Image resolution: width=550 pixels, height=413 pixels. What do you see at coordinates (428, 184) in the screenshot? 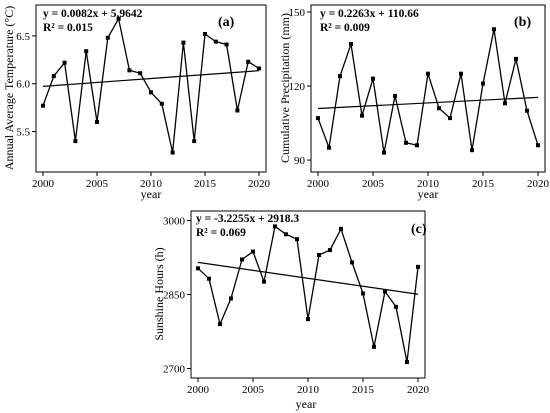
I see `panel-b-xtick-label: 2010` at bounding box center [428, 184].